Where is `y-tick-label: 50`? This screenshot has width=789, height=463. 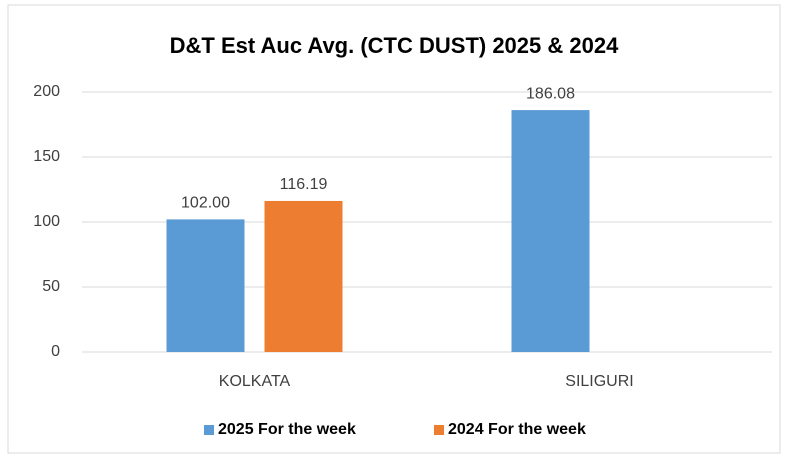
y-tick-label: 50 is located at coordinates (51, 286).